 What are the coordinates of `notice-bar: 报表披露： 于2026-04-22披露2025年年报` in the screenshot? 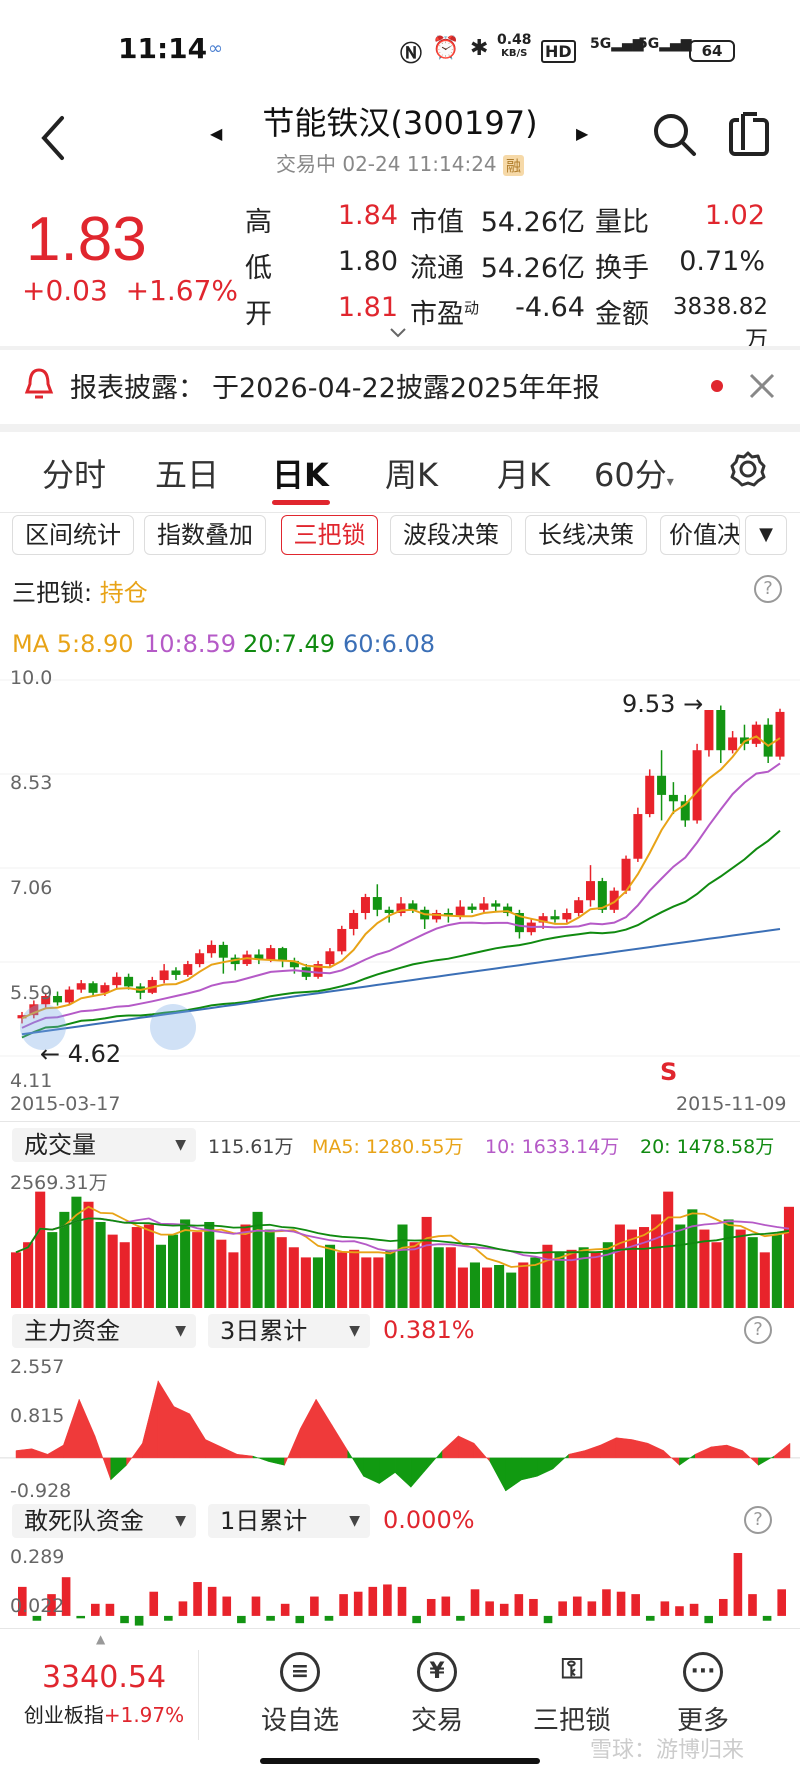 It's located at (400, 386).